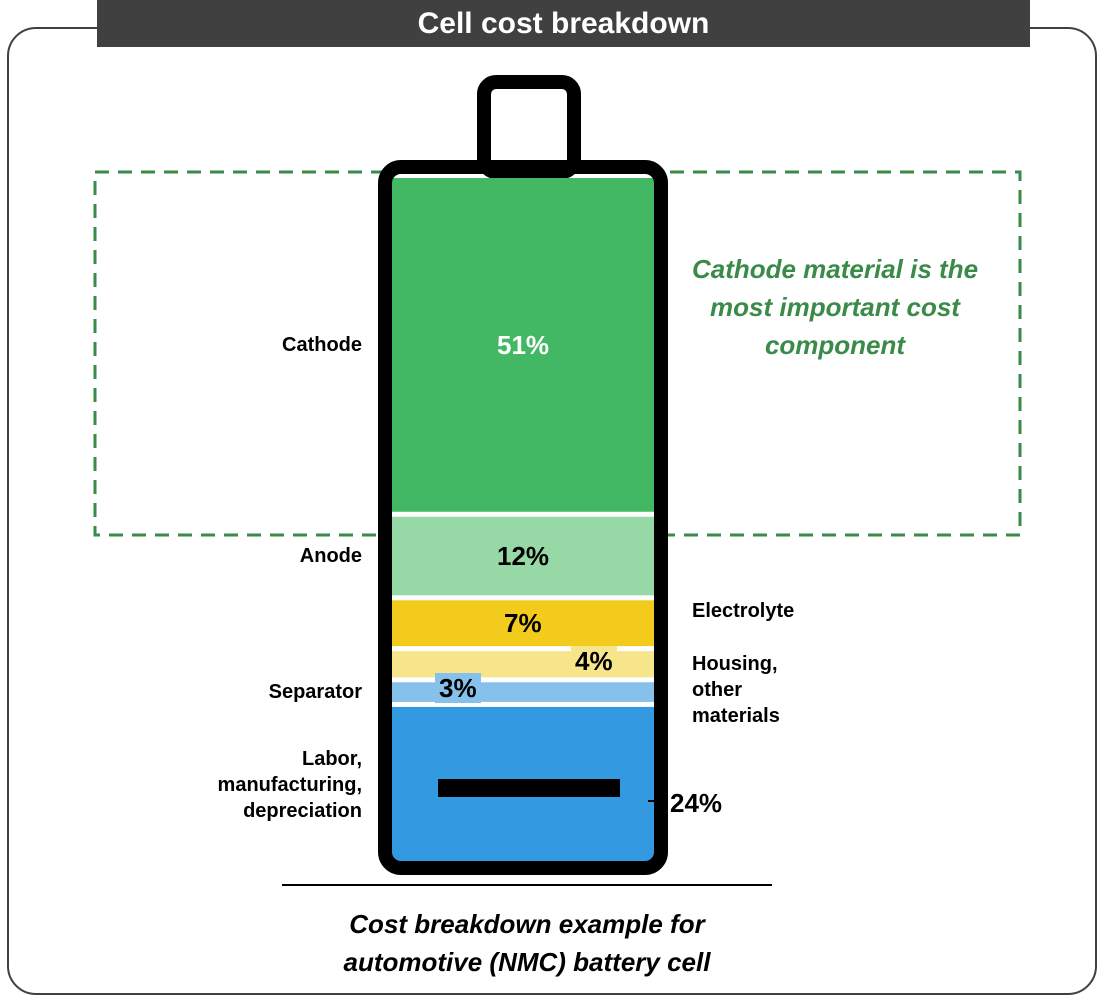  I want to click on chart-title: Cell cost breakdown, so click(563, 23).